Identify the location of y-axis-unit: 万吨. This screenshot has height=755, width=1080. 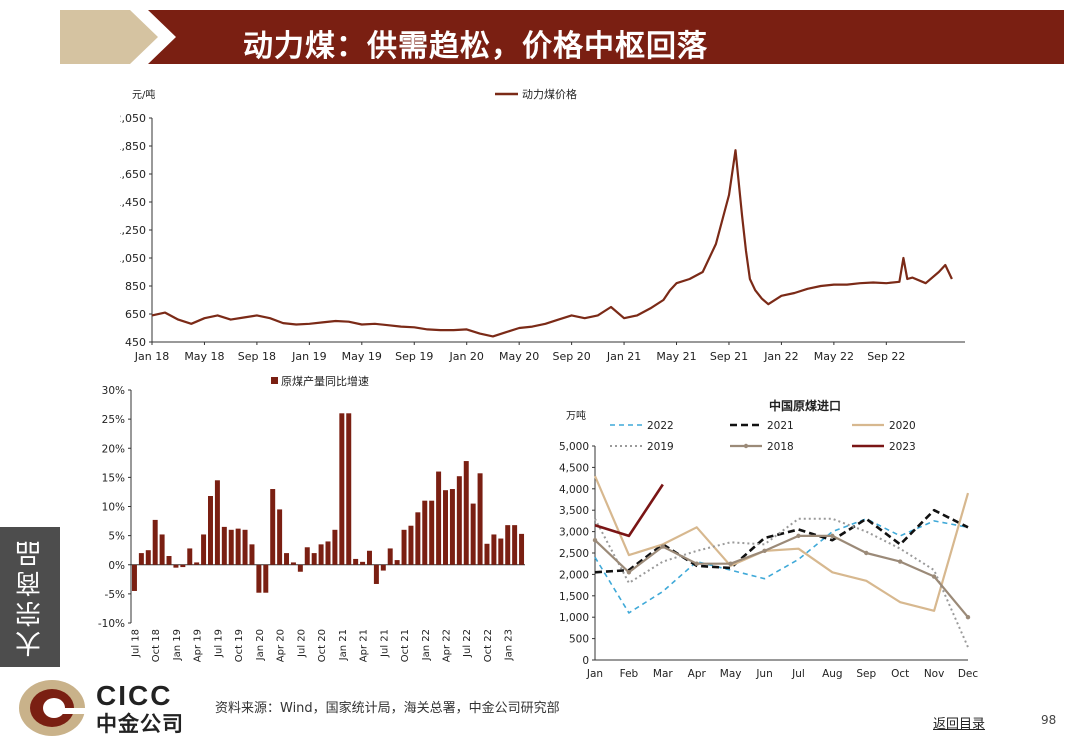
(576, 415).